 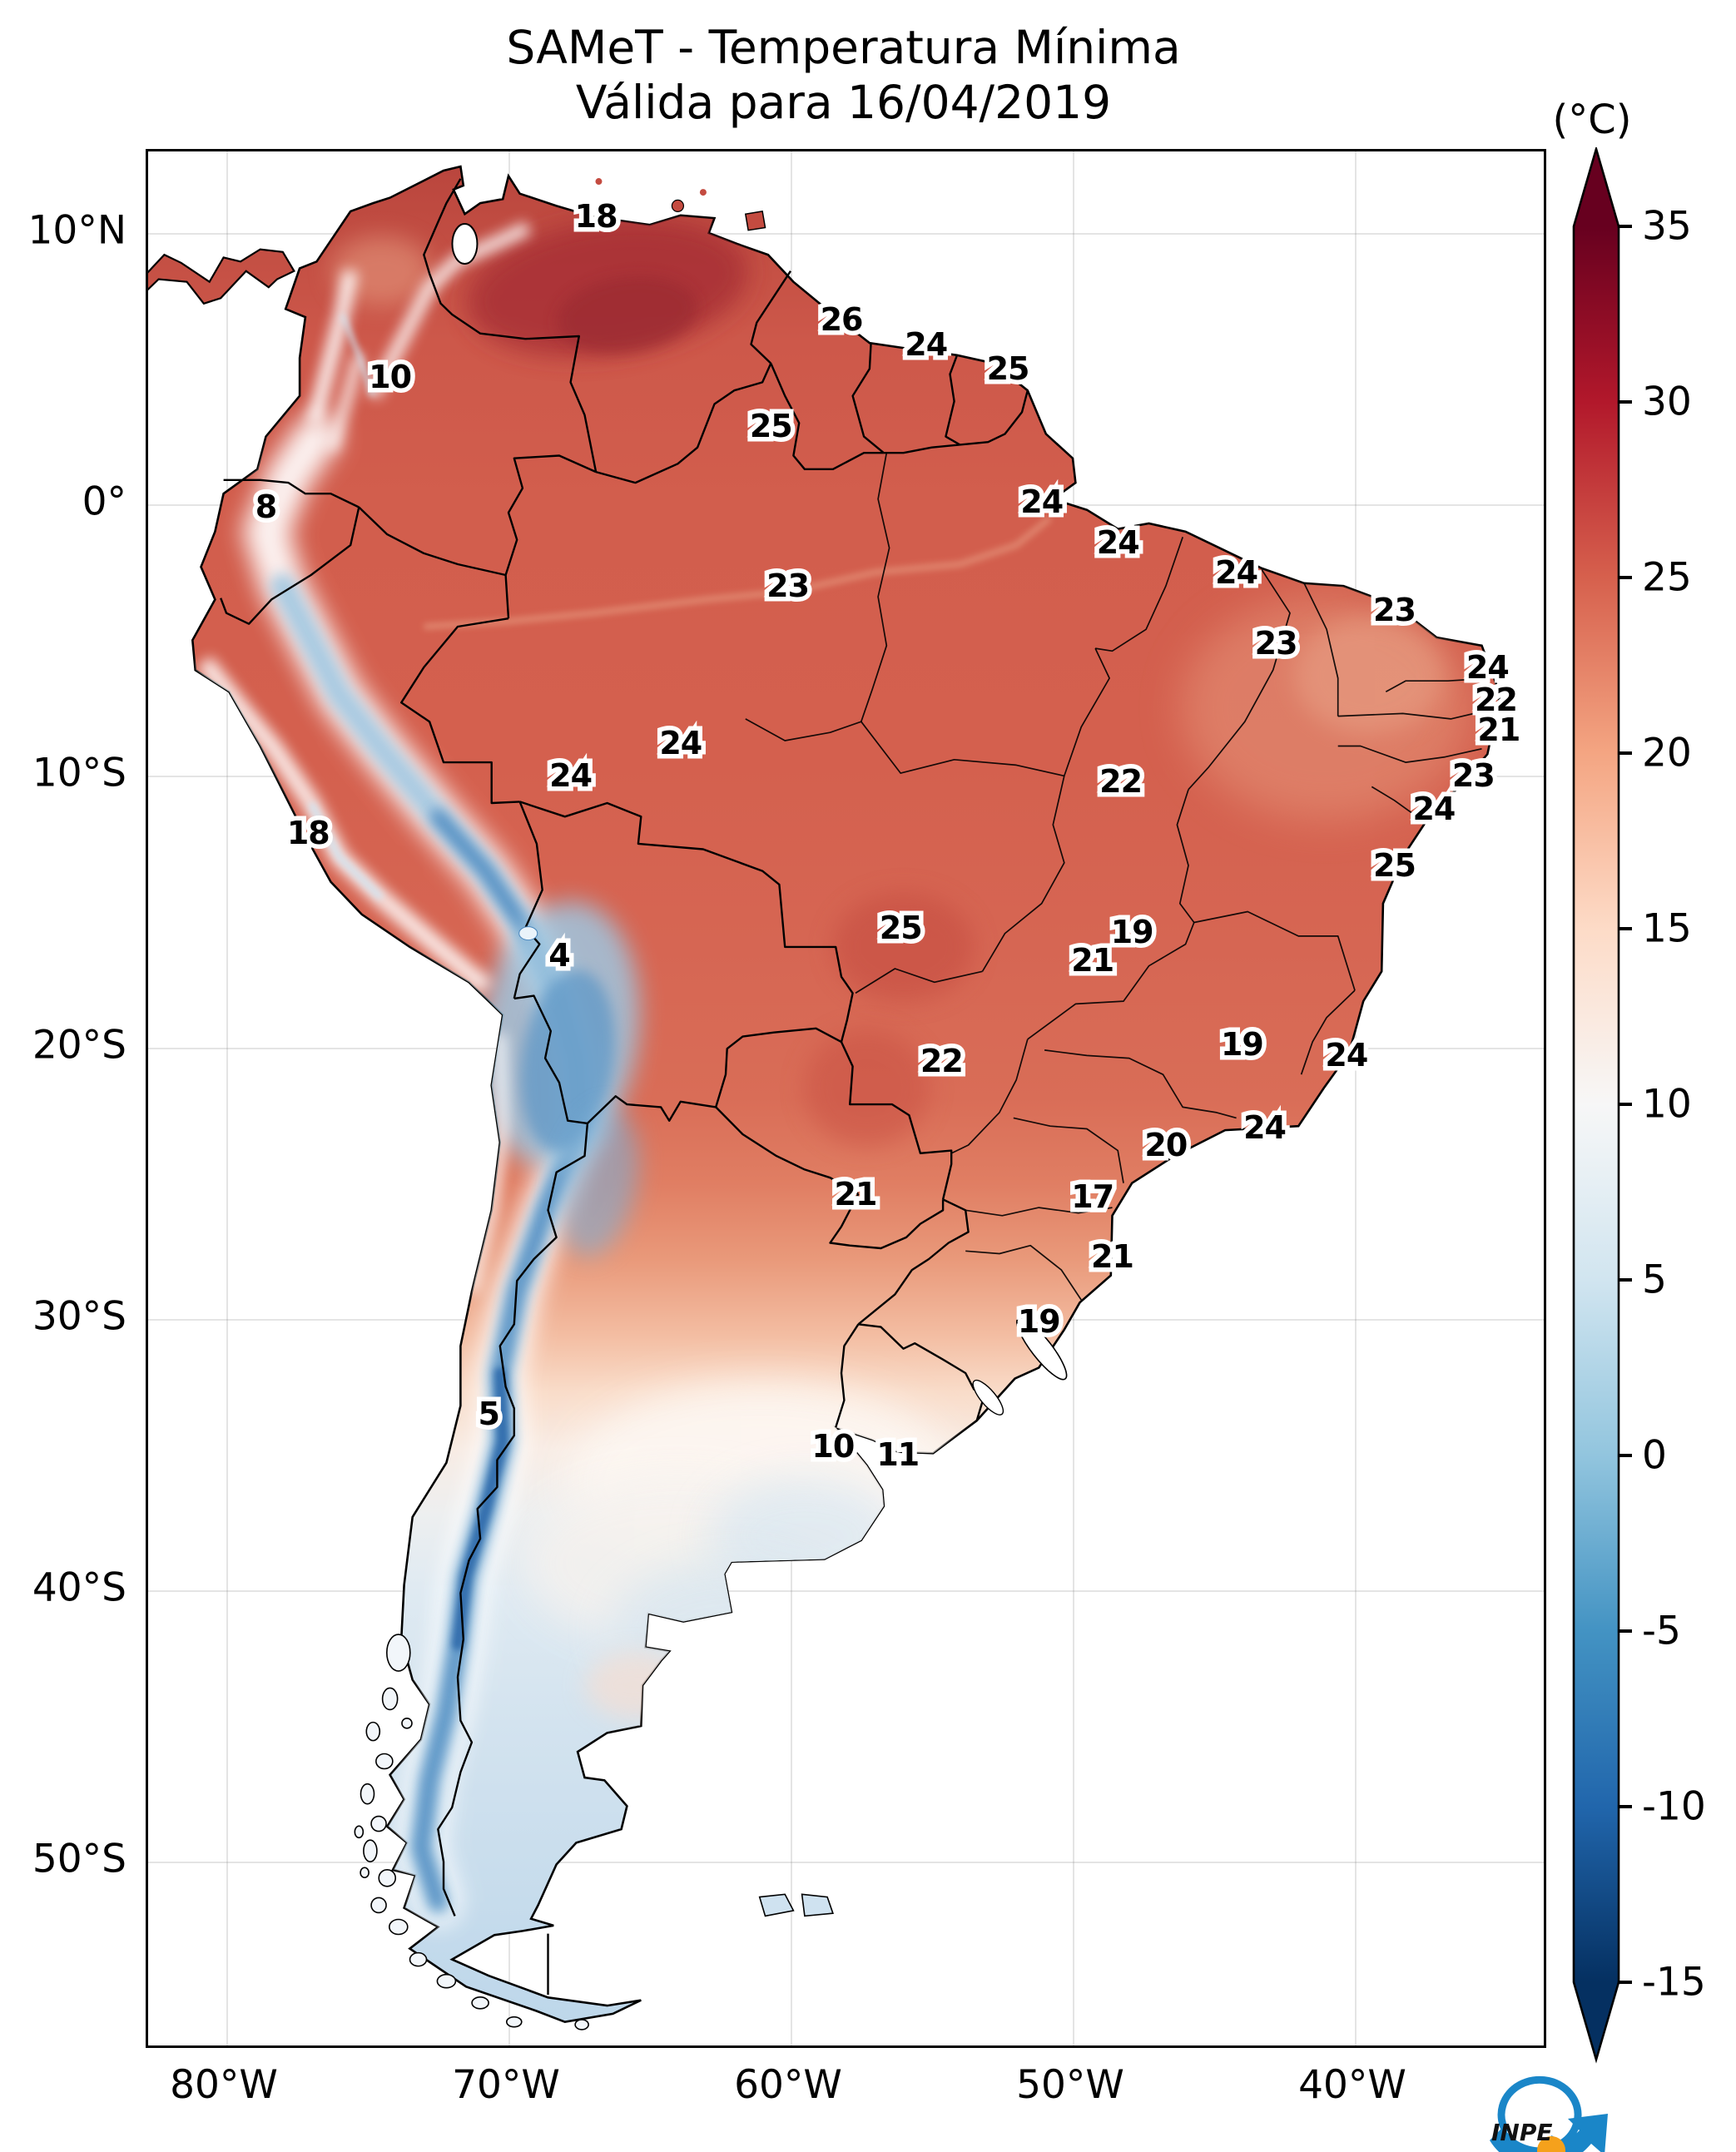 I want to click on island-margarita, so click(x=678, y=205).